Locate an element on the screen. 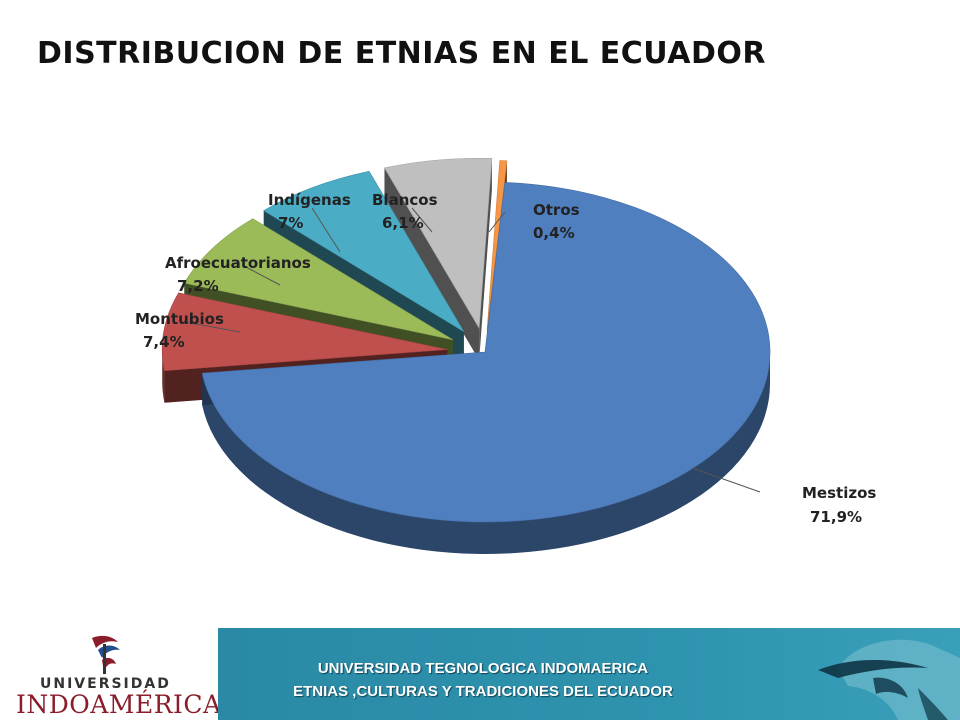 Image resolution: width=960 pixels, height=720 pixels. slice-label-name: Indígenas is located at coordinates (309, 200).